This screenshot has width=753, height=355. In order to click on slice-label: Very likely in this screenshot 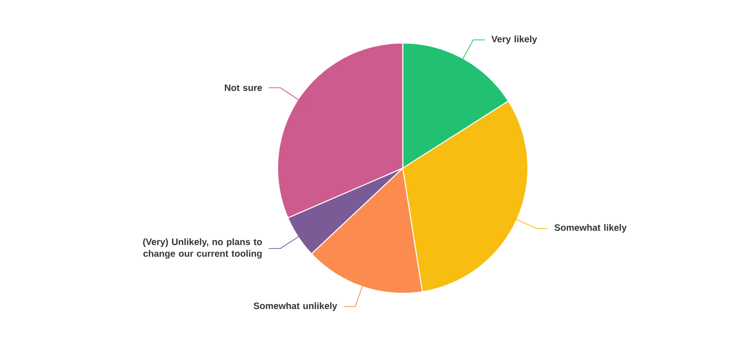, I will do `click(514, 40)`.